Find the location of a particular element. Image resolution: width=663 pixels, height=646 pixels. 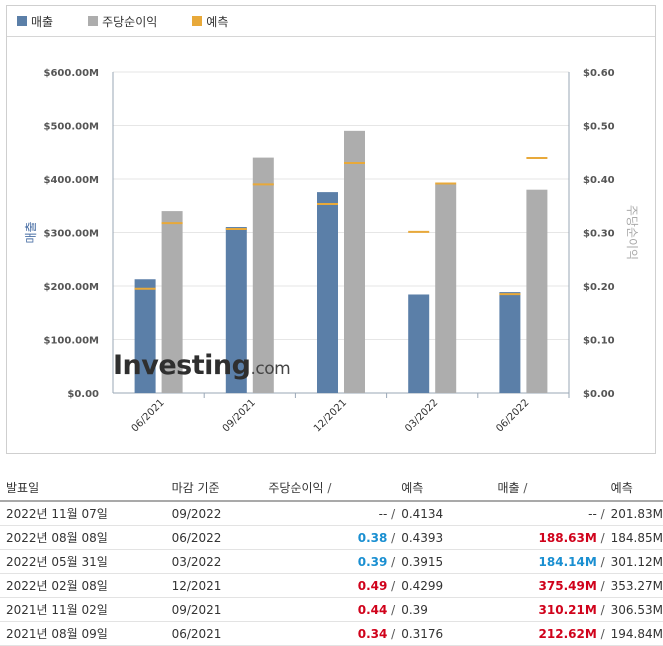

cell-eps: 0.39 / is located at coordinates (332, 561).